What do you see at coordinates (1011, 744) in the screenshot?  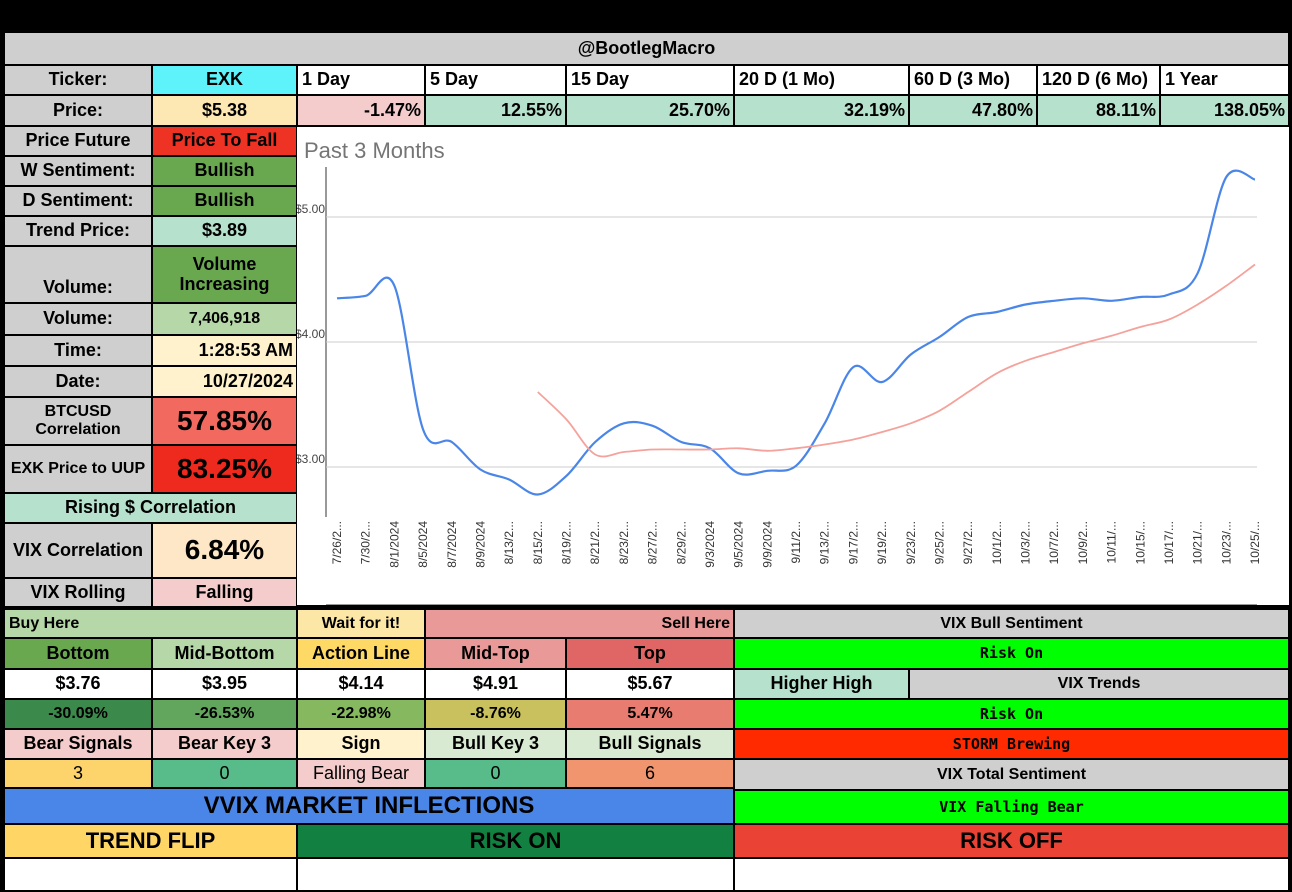 I see `vix-storm-brewing: STORM Brewing` at bounding box center [1011, 744].